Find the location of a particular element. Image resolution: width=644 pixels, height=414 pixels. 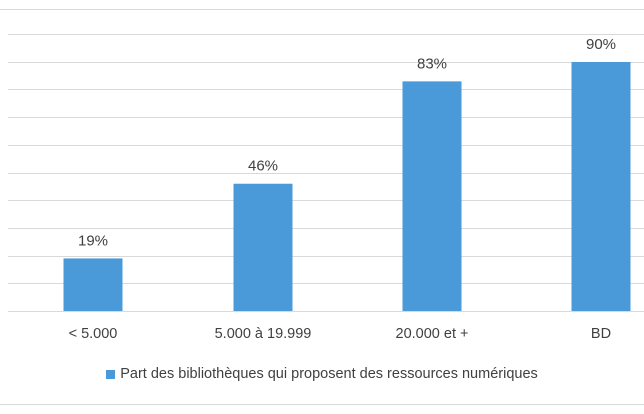

x-tick-label: < 5.000 is located at coordinates (93, 334).